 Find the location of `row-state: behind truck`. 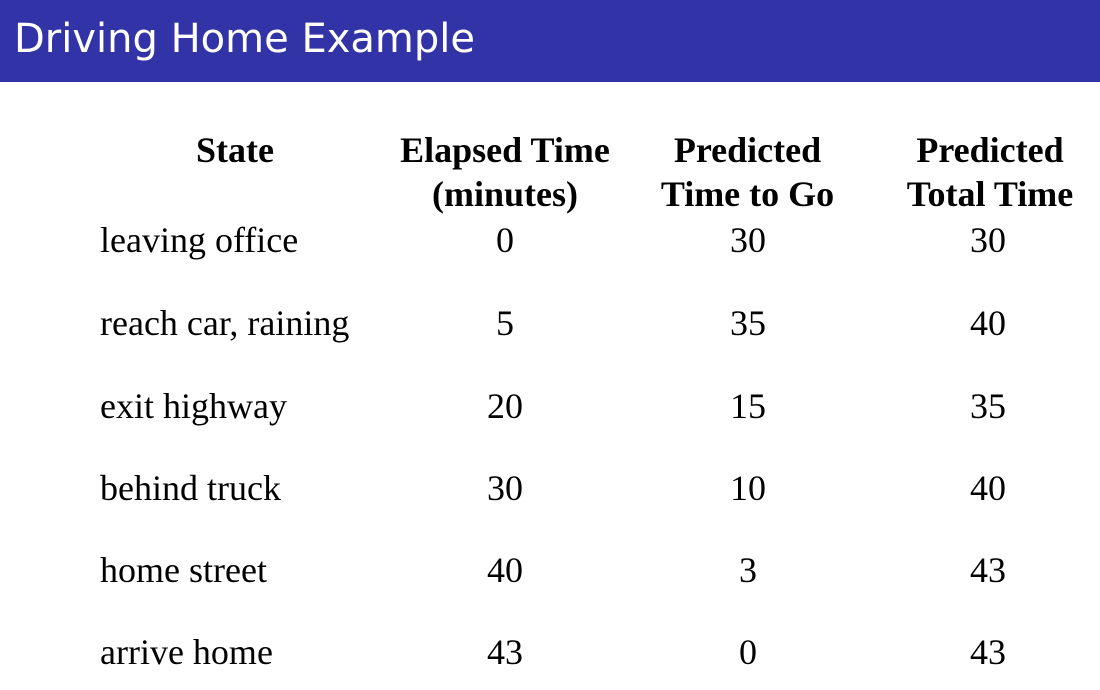

row-state: behind truck is located at coordinates (190, 488).